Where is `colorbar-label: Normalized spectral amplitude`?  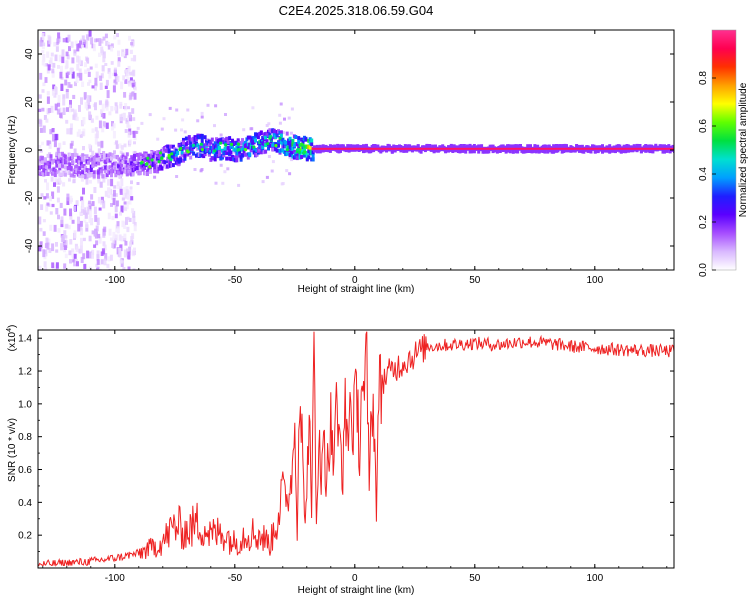 colorbar-label: Normalized spectral amplitude is located at coordinates (743, 149).